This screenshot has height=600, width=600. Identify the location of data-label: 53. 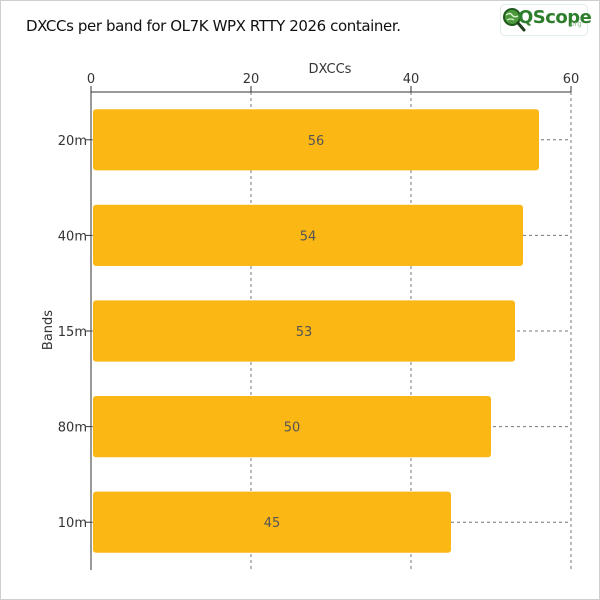
(304, 332).